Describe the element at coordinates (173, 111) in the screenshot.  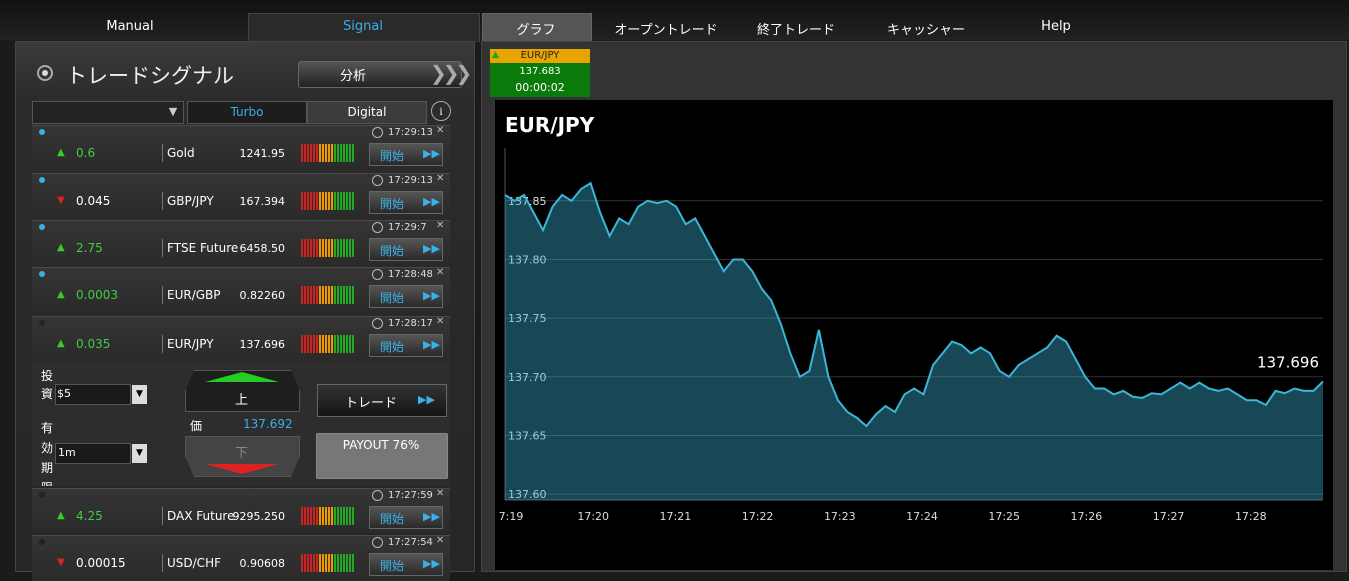
I see `dropdown-arrow: ▼` at that location.